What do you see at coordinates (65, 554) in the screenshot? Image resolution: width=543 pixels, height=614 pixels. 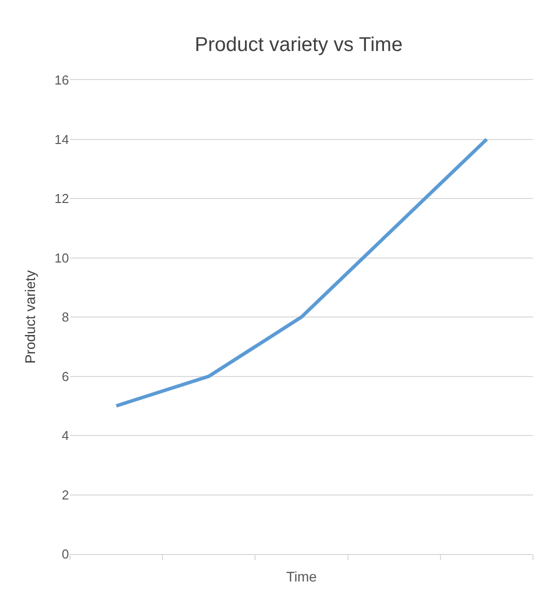 I see `y-tick-label: 0` at bounding box center [65, 554].